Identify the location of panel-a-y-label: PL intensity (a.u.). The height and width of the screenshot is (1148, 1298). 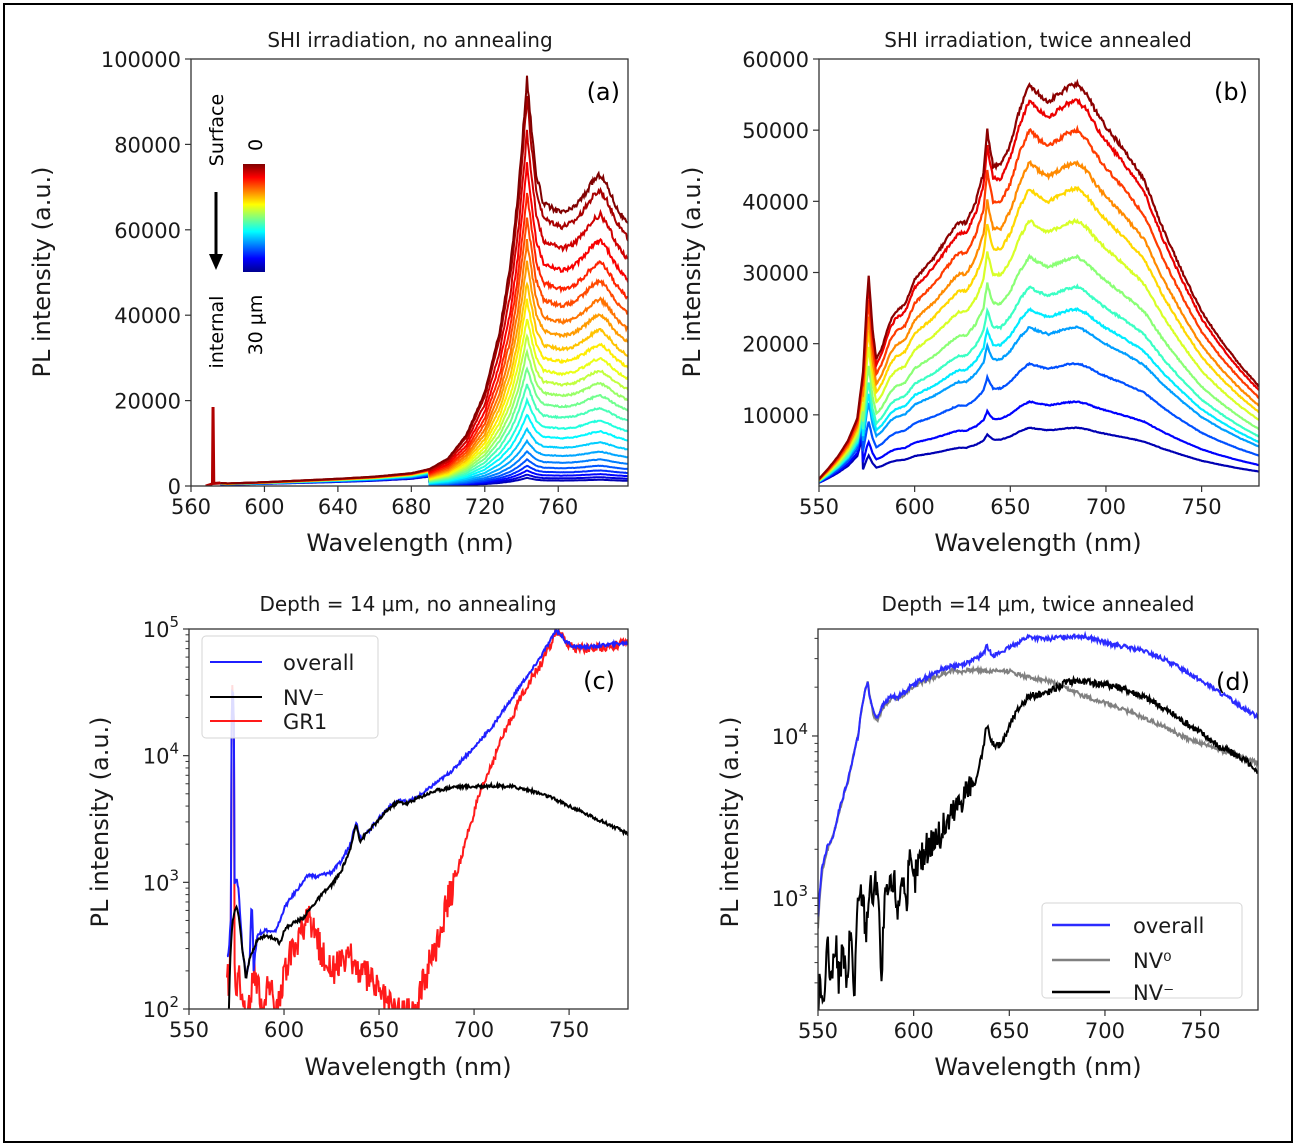
(42, 271).